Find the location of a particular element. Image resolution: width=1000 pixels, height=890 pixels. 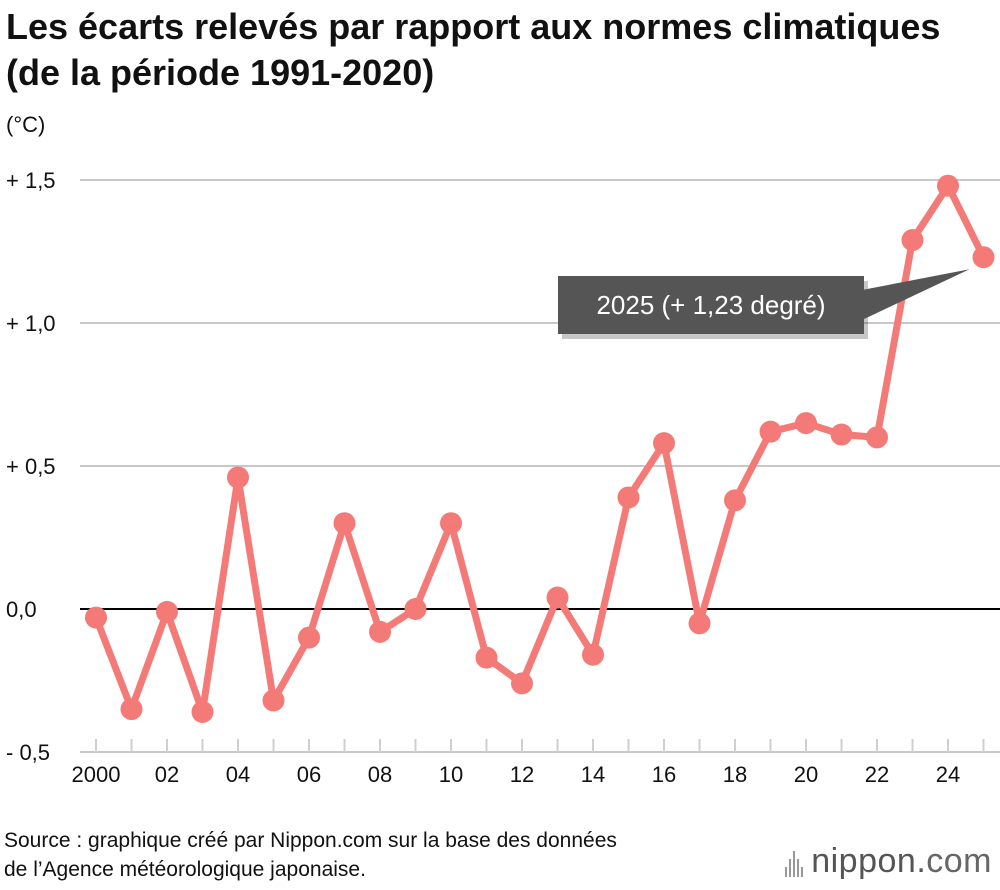

x-tick-label: 22 is located at coordinates (877, 774).